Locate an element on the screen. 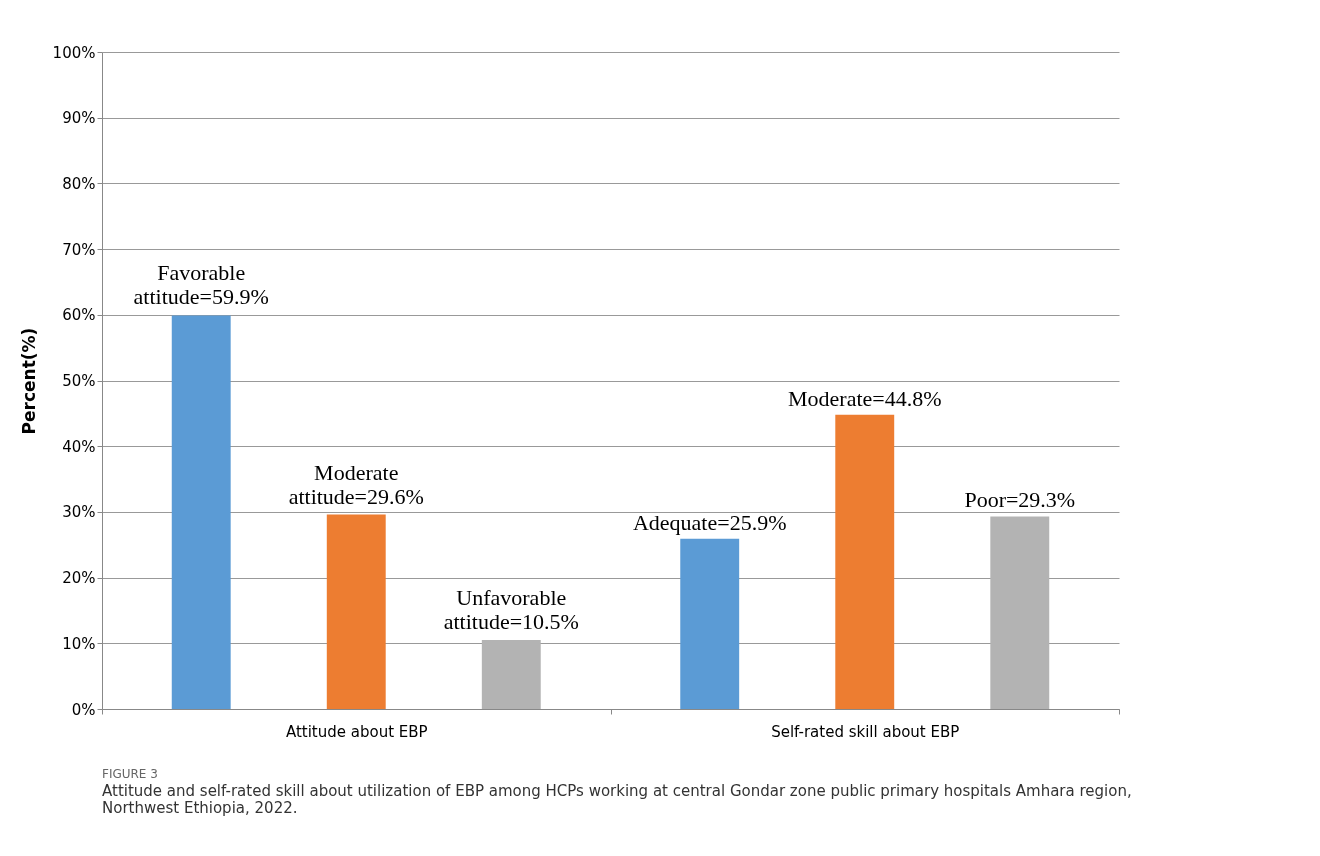 This screenshot has height=856, width=1320. x-tick-label: Self-rated skill about EBP is located at coordinates (865, 731).